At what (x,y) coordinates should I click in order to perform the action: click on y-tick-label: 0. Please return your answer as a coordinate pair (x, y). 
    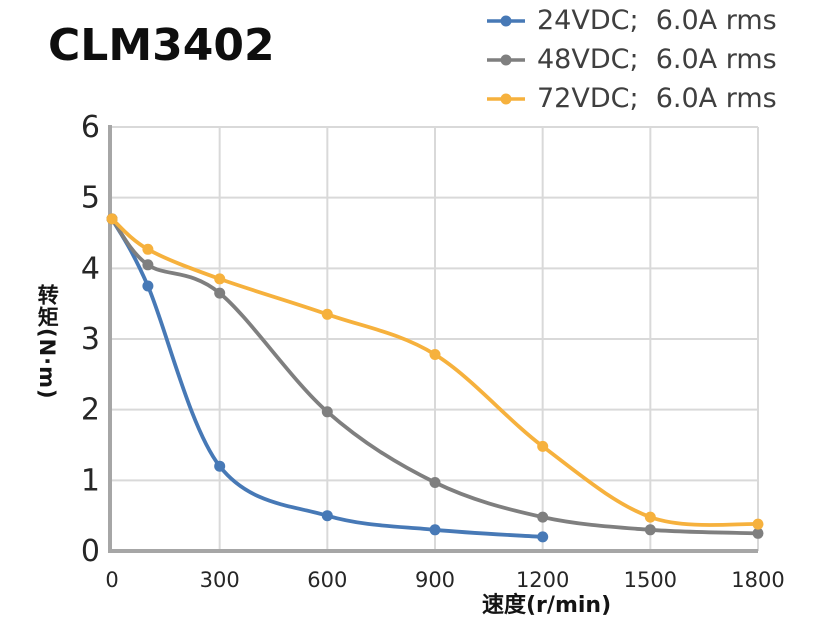
    Looking at the image, I should click on (90, 551).